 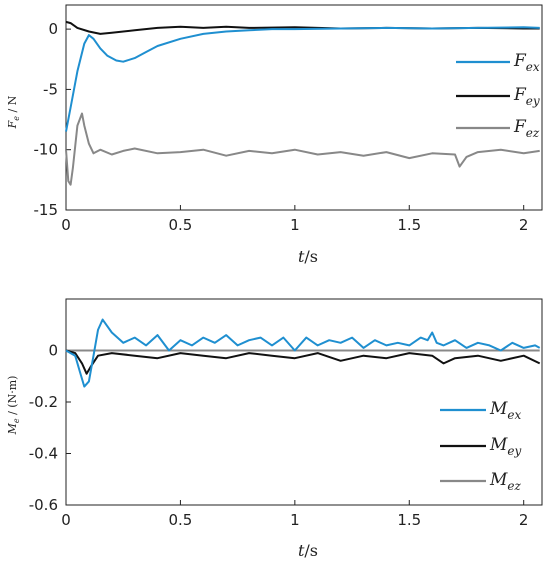 I want to click on y-tick-label: -15, so click(x=46, y=210).